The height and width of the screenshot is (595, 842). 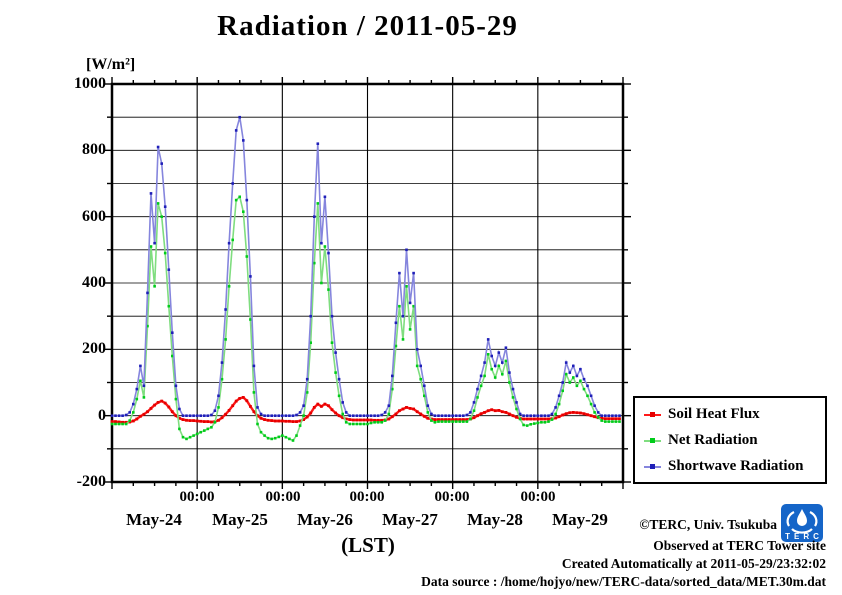 I want to click on day-label-may25: May-25, so click(x=240, y=519).